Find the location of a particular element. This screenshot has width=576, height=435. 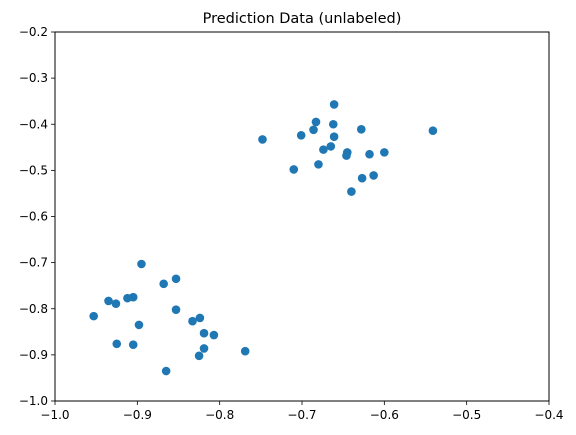

x-tick-label: −0.9 is located at coordinates (137, 415).